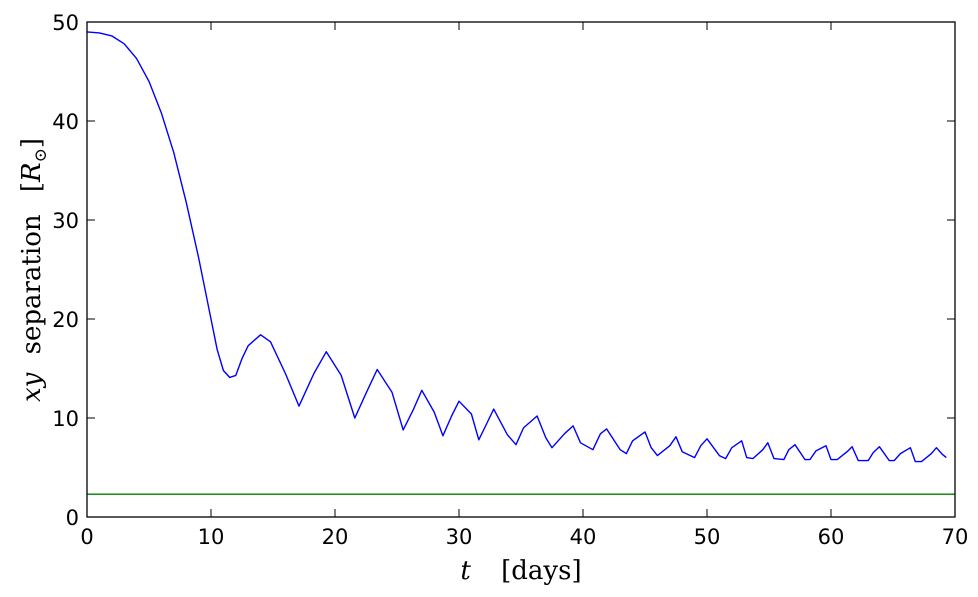 The height and width of the screenshot is (597, 978). Describe the element at coordinates (583, 537) in the screenshot. I see `x-tick-label: 40` at that location.